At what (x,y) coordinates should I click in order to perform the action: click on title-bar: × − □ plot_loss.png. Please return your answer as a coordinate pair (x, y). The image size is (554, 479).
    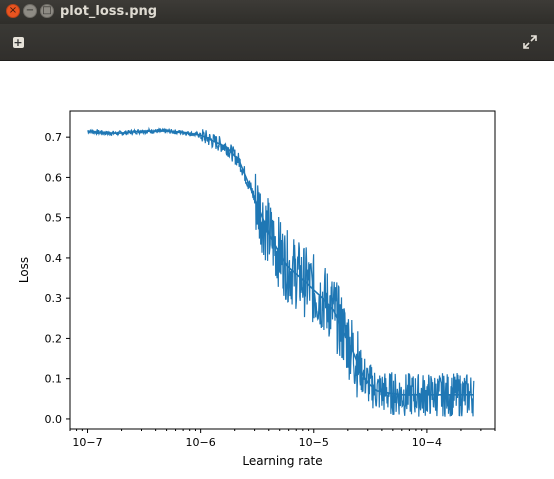
    Looking at the image, I should click on (277, 12).